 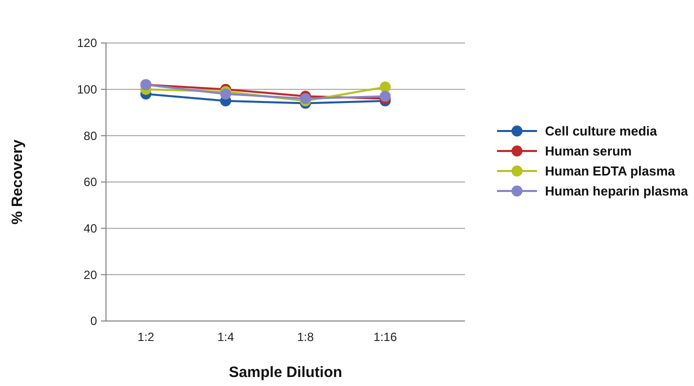 I want to click on legend-label: Cell culture media, so click(x=601, y=131).